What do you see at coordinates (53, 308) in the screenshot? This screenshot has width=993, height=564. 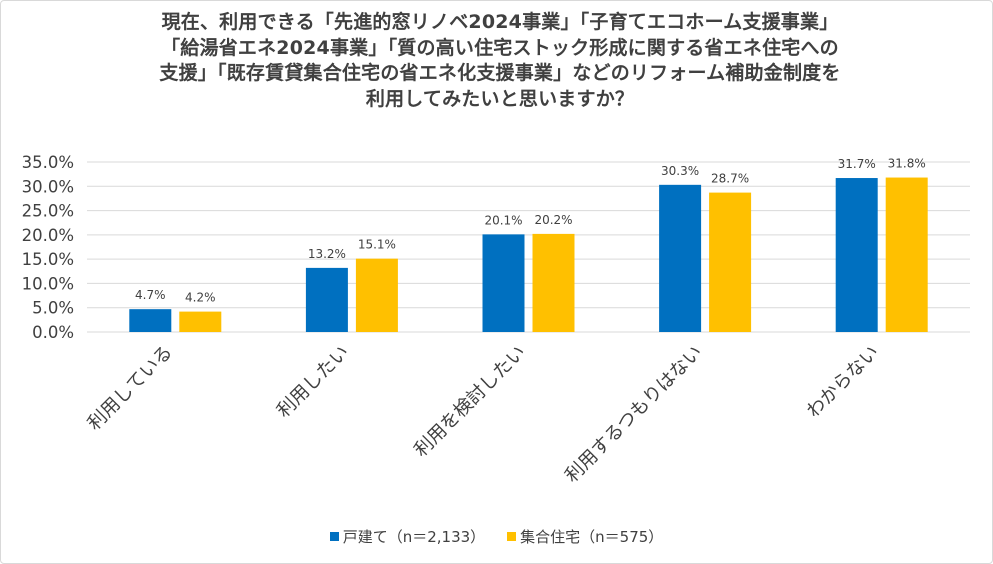 I see `y-tick-label: 5.0%` at bounding box center [53, 308].